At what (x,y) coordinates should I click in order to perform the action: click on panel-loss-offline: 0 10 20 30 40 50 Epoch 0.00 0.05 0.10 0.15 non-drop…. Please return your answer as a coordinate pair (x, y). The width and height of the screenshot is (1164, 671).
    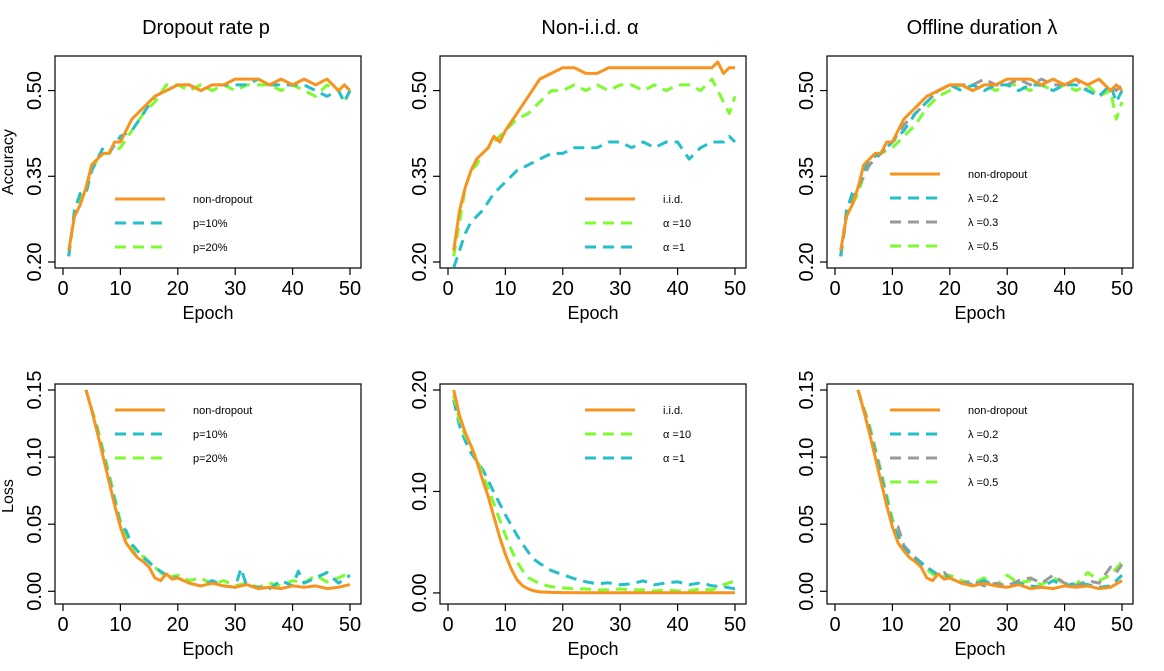
    Looking at the image, I should click on (965, 515).